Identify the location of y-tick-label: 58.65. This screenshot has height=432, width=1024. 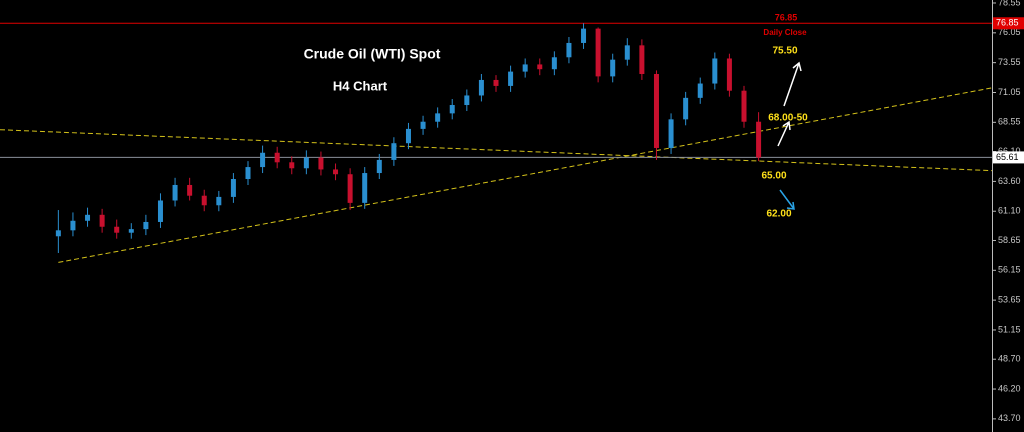
(1009, 240).